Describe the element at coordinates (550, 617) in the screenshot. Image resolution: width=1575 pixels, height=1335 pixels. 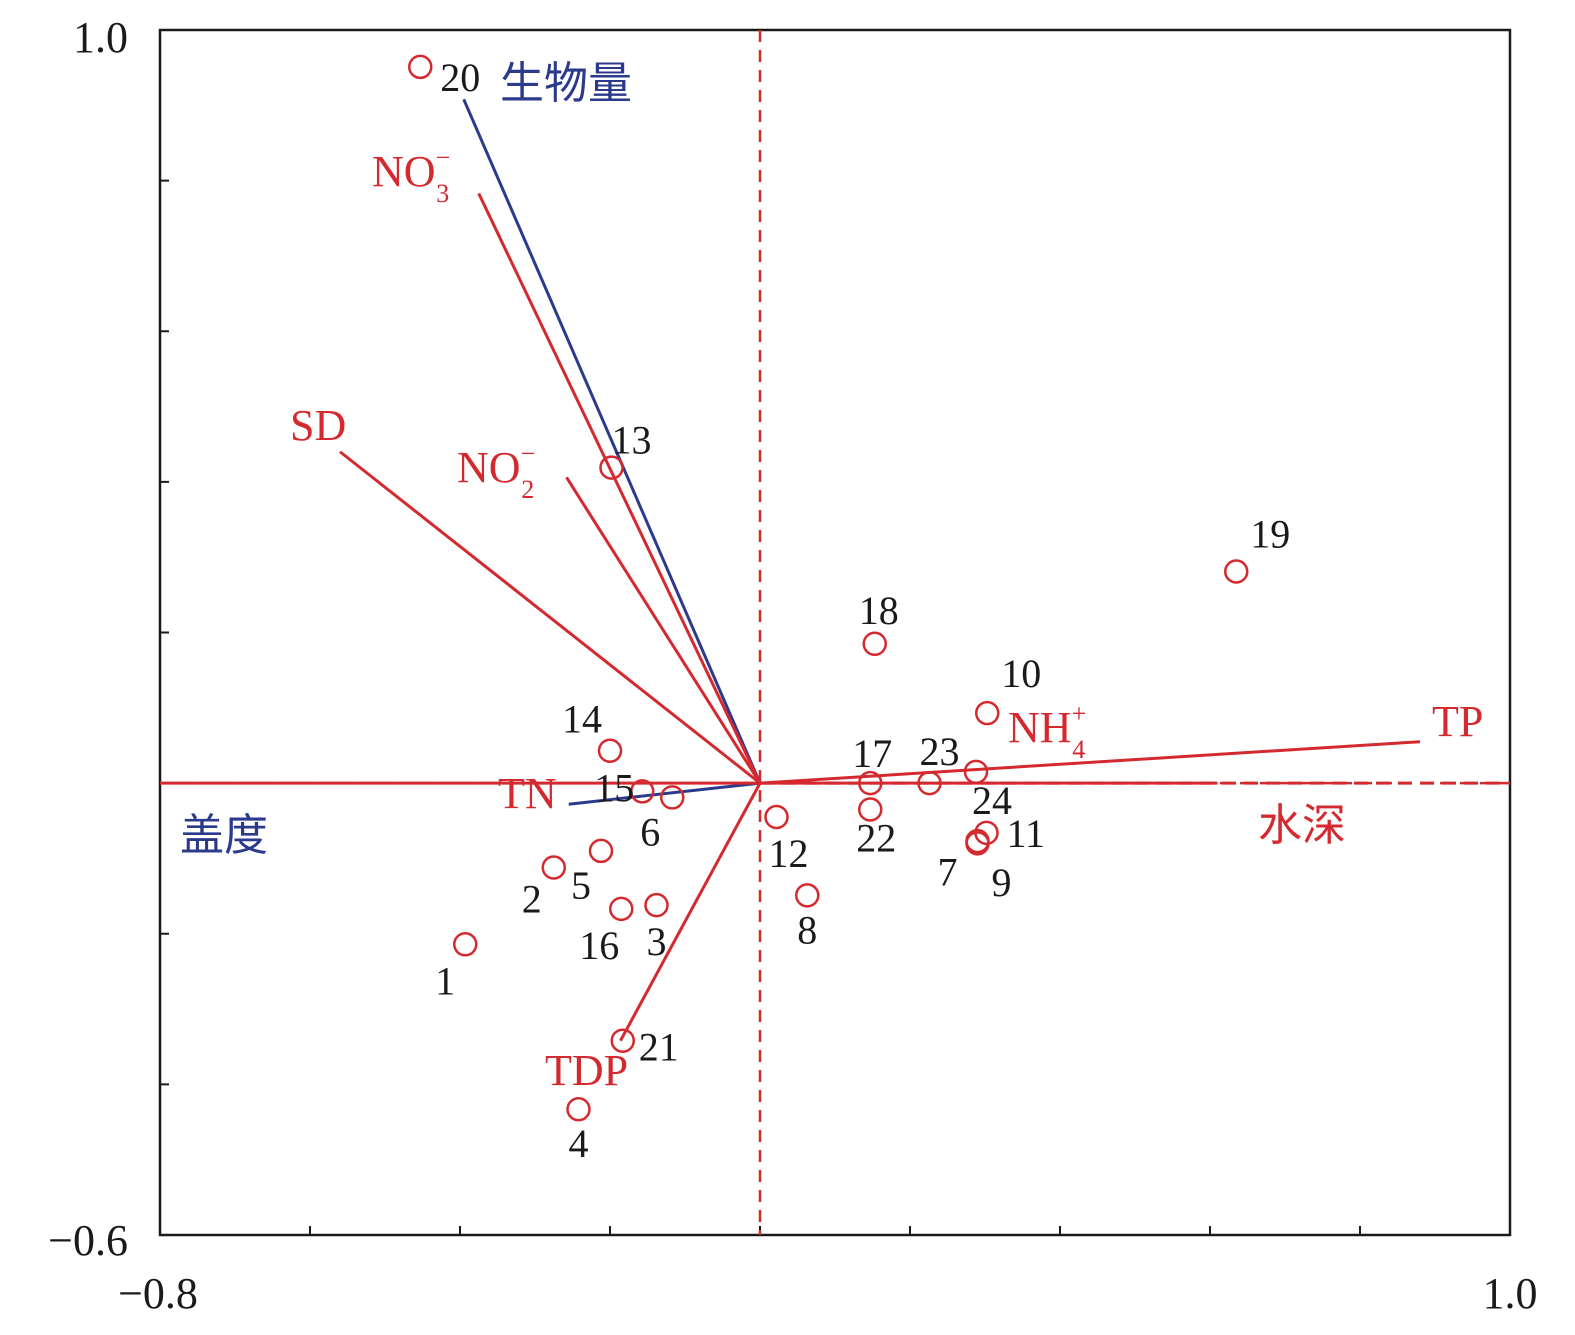
I see `vector-SD` at that location.